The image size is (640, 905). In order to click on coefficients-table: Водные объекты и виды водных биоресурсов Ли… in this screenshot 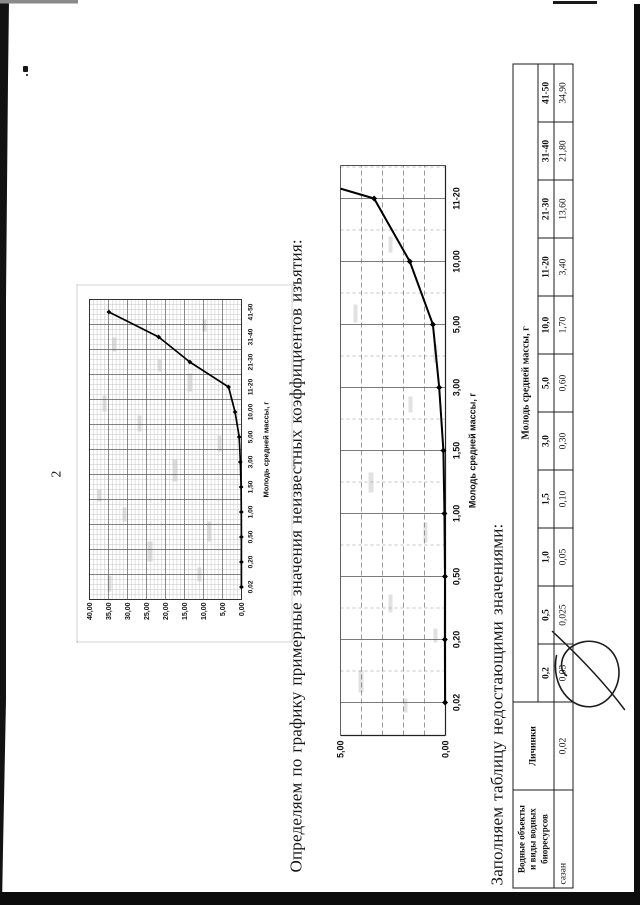, I will do `click(542, 475)`.